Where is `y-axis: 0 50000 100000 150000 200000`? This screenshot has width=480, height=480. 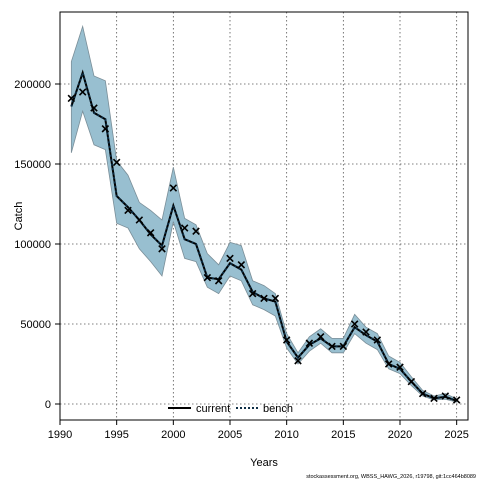 y-axis: 0 50000 100000 150000 200000 is located at coordinates (37, 245).